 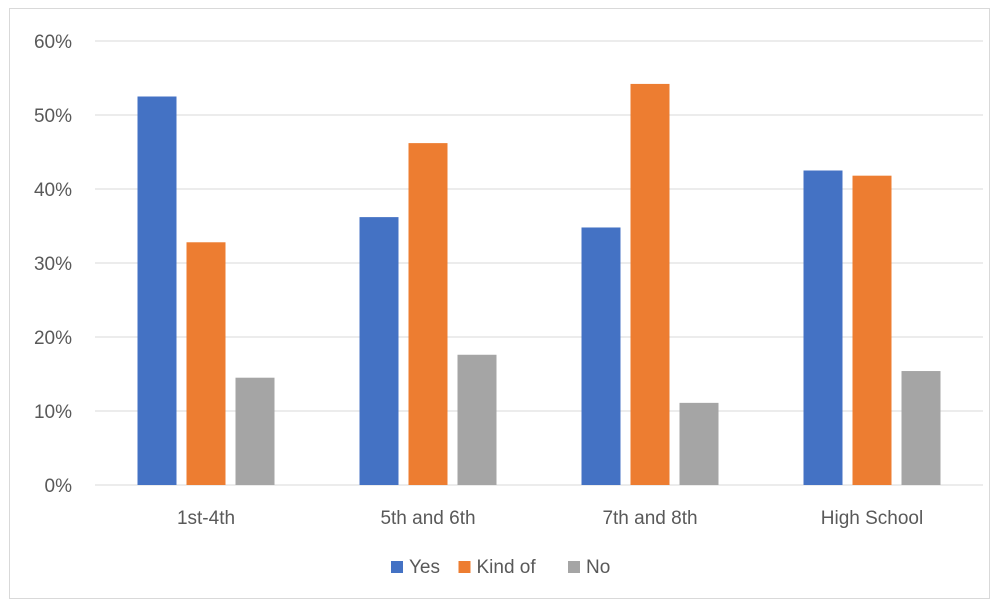 I want to click on y-tick-label: 10%, so click(x=53, y=412).